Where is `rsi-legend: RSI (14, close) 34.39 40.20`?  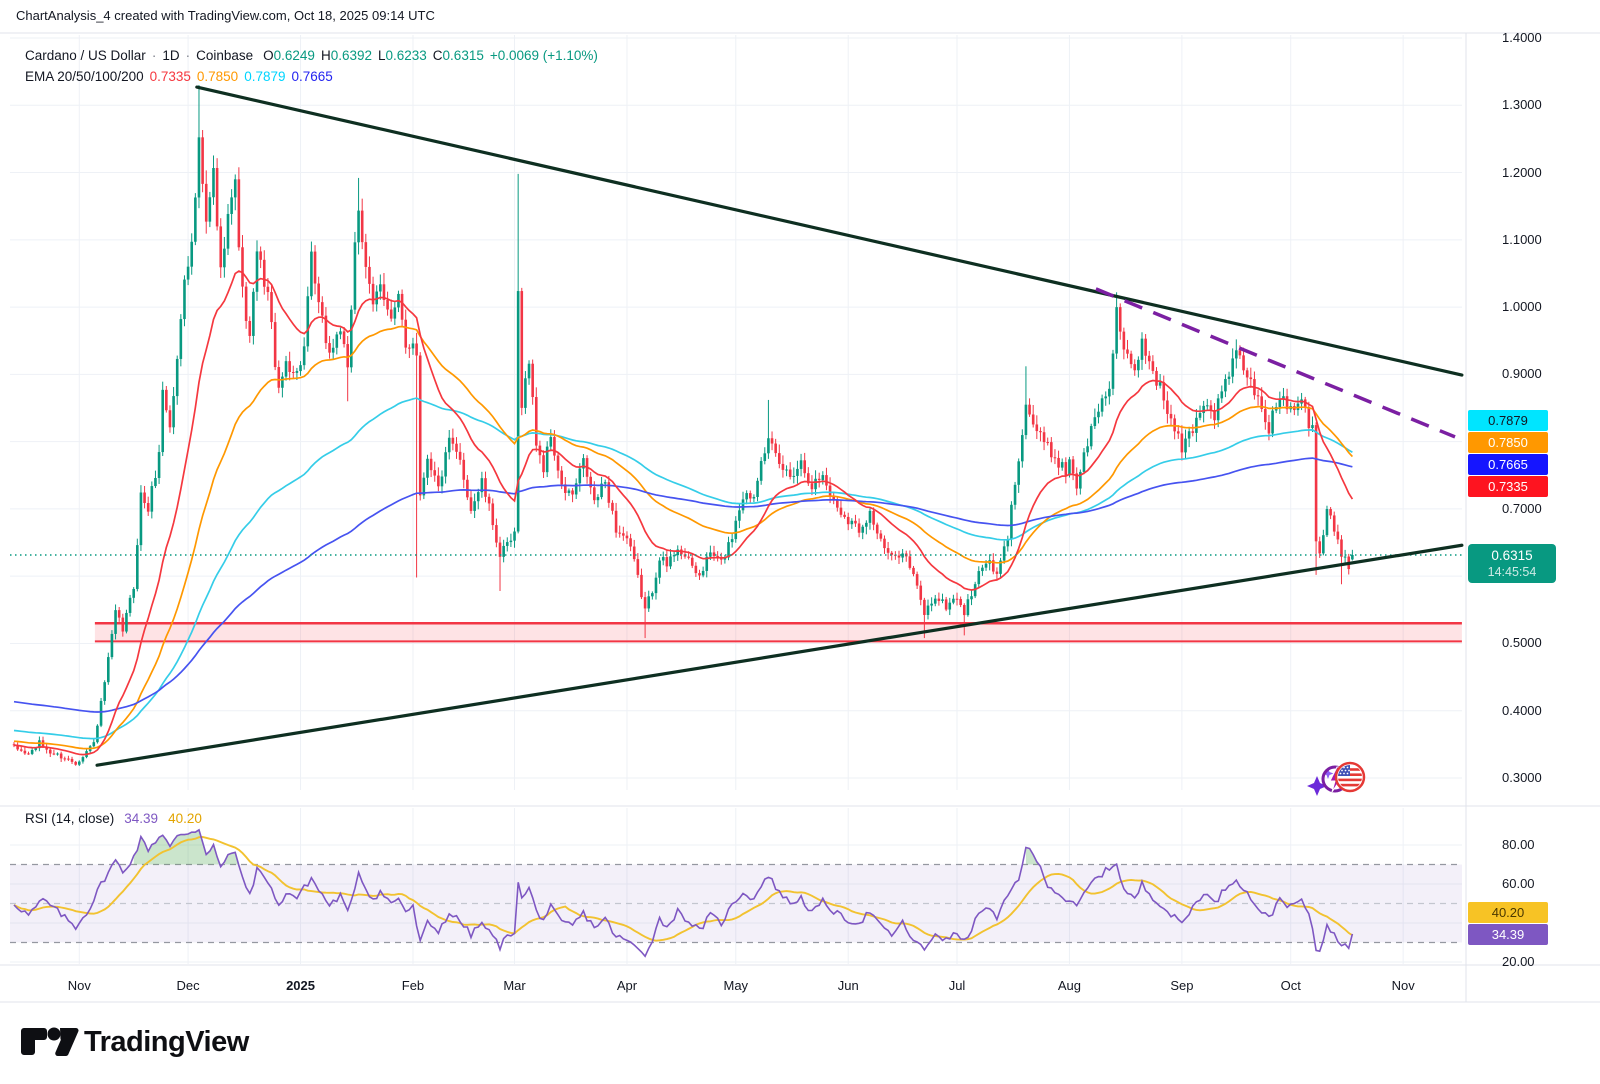
rsi-legend: RSI (14, close) 34.39 40.20 is located at coordinates (113, 818).